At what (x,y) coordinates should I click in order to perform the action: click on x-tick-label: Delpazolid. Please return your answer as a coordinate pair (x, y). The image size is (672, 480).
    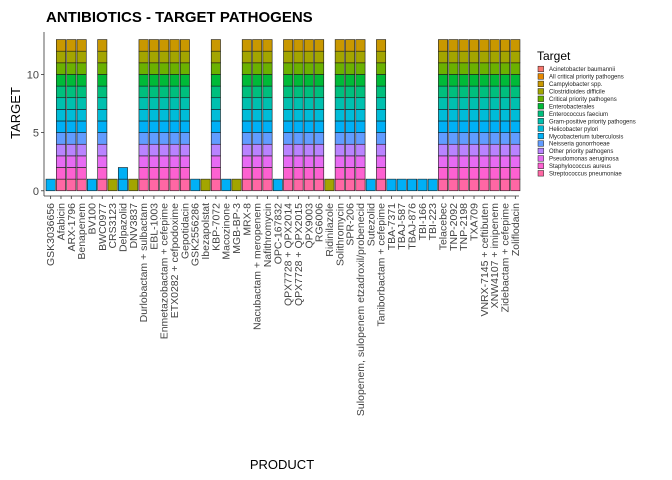
    Looking at the image, I should click on (123, 227).